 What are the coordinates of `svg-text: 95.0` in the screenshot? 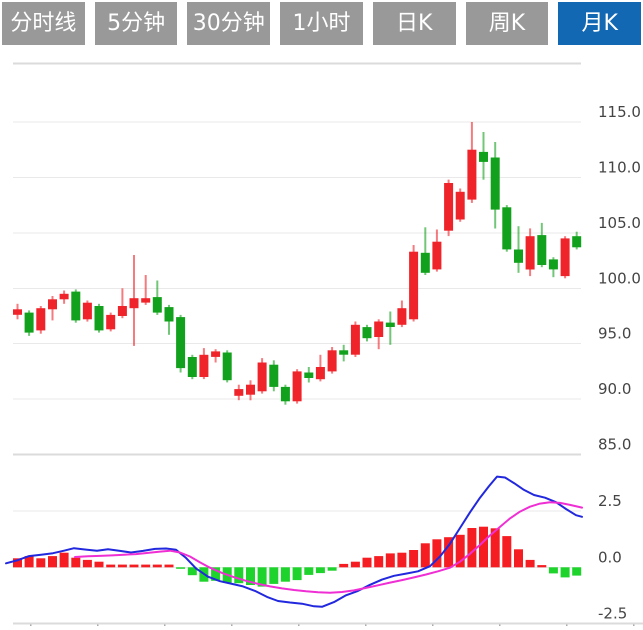 It's located at (614, 334).